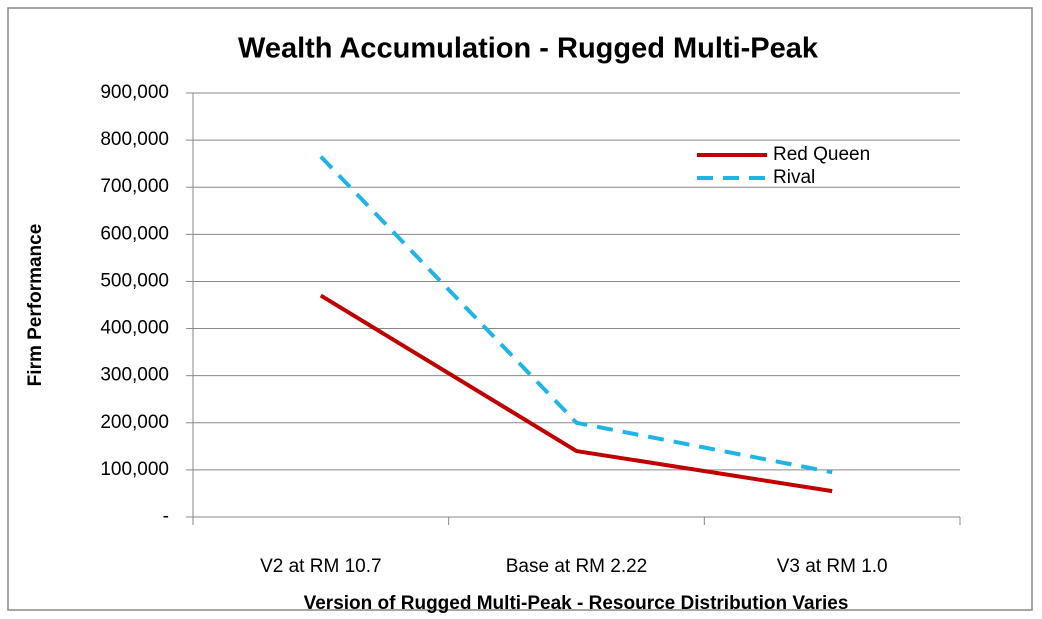  Describe the element at coordinates (134, 375) in the screenshot. I see `y-tick-label: 300,000` at that location.